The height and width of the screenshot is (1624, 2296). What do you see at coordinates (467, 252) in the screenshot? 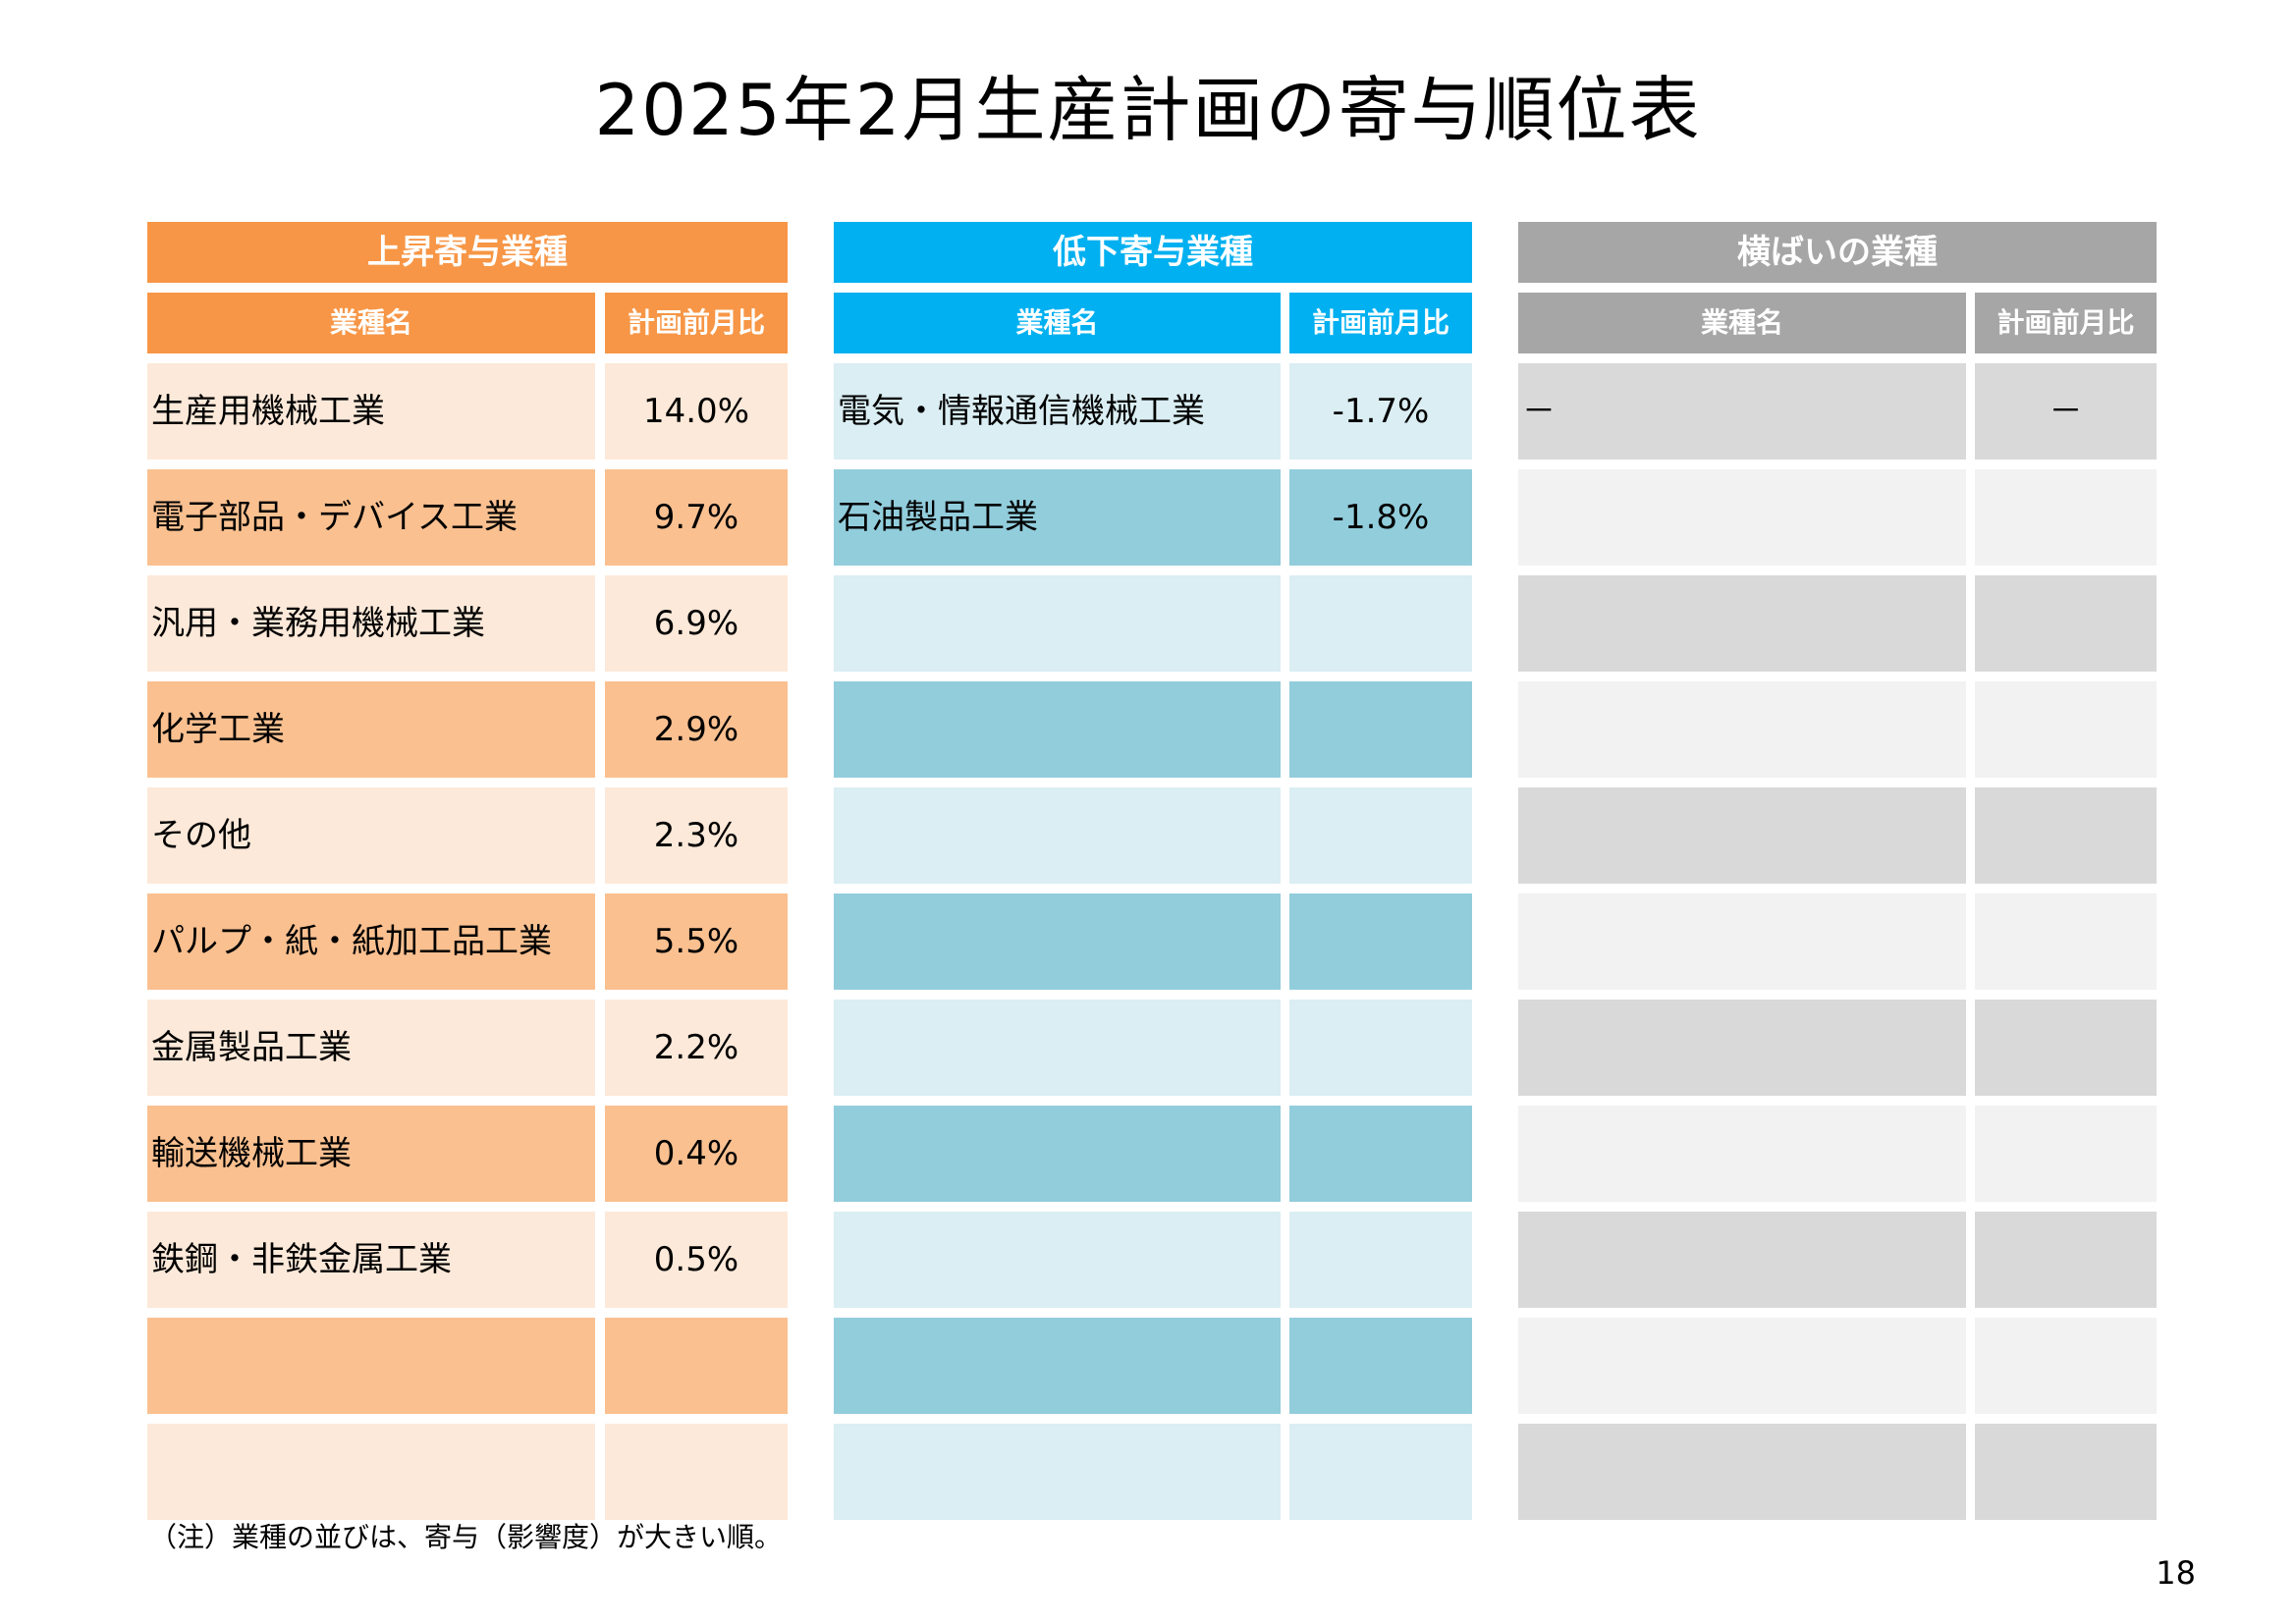
I see `rising-table-title: 上昇寄与業種` at bounding box center [467, 252].